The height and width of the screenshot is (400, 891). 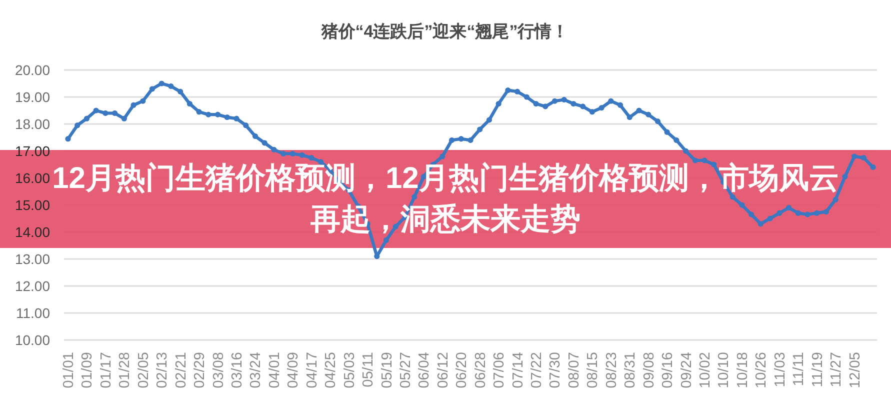 I want to click on x-tick-label: 12/05, so click(x=855, y=370).